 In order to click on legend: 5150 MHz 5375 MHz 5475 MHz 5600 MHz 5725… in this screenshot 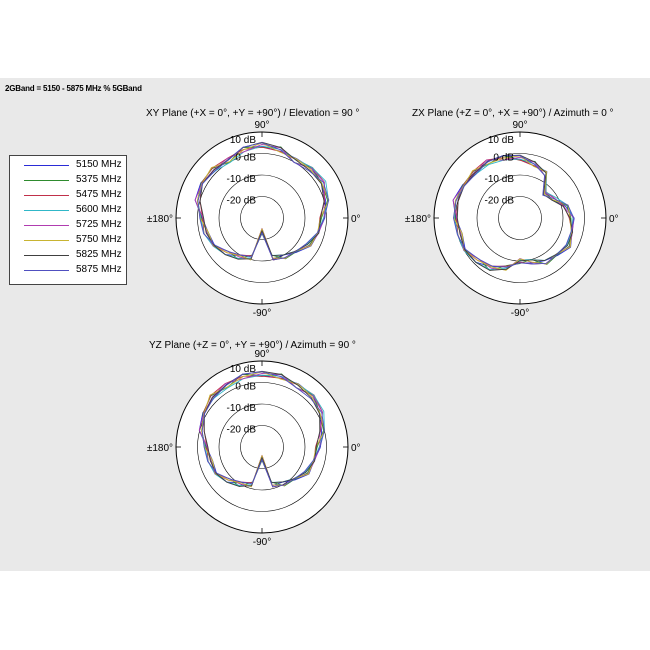, I will do `click(68, 220)`.